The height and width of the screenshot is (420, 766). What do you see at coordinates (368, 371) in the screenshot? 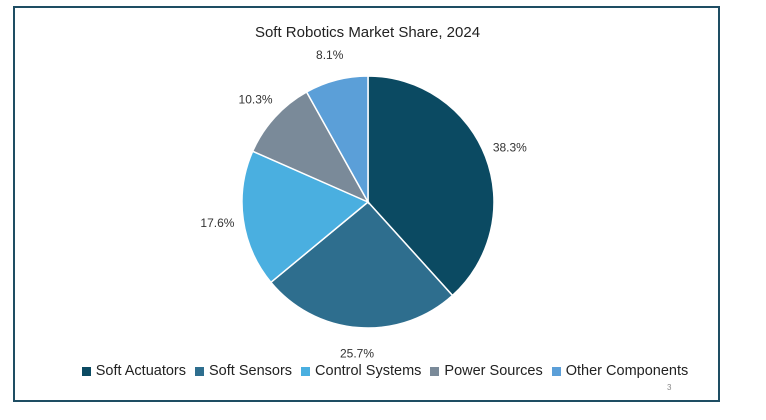
I see `legend-label: Control Systems` at bounding box center [368, 371].